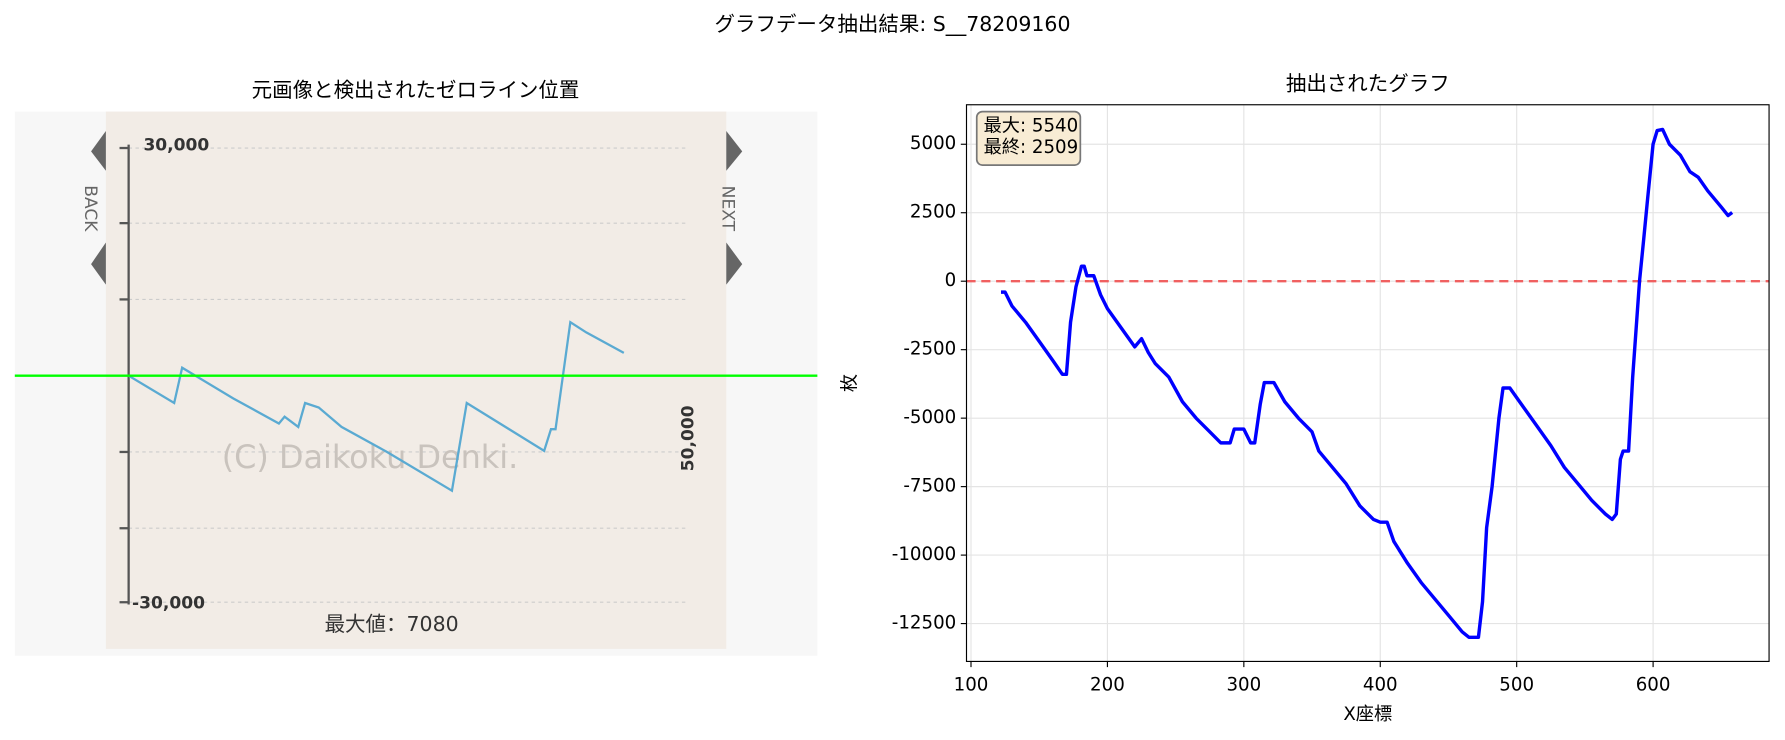  I want to click on watermark: (C) Daikoku Denki., so click(370, 457).